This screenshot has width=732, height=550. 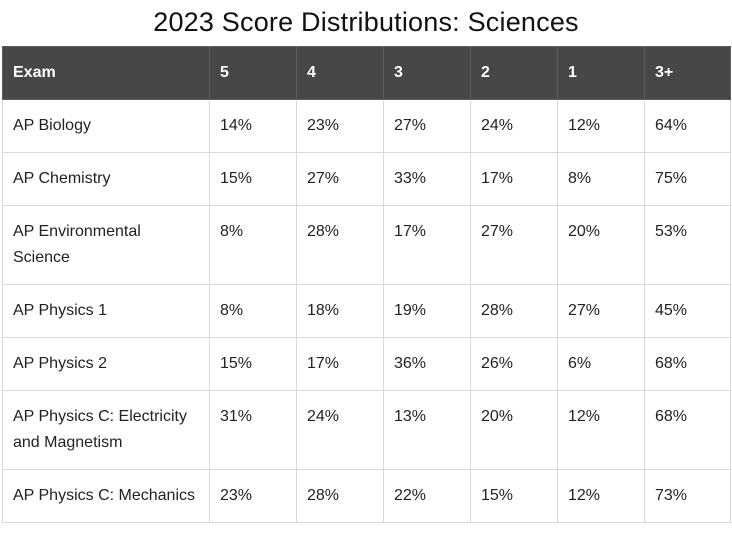 I want to click on score-2-cell: 20%, so click(x=514, y=430).